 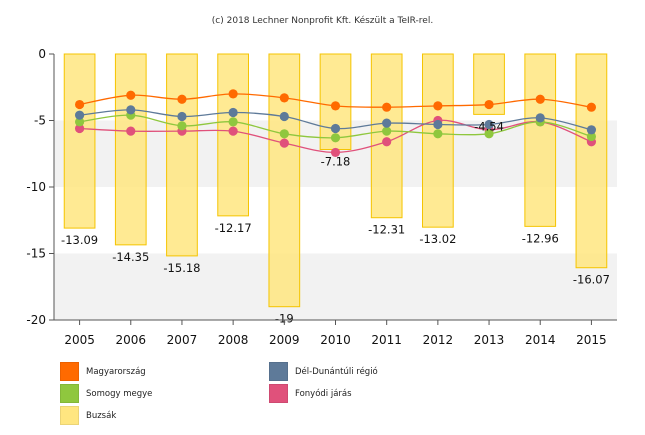 What do you see at coordinates (335, 138) in the screenshot?
I see `point-somogy-megye-2010` at bounding box center [335, 138].